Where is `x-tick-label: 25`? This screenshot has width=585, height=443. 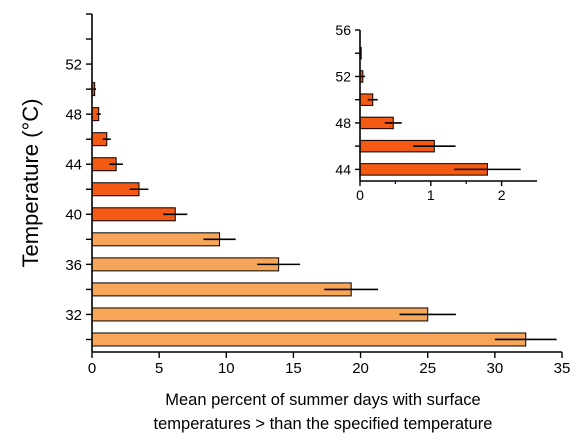 x-tick-label: 25 is located at coordinates (427, 368).